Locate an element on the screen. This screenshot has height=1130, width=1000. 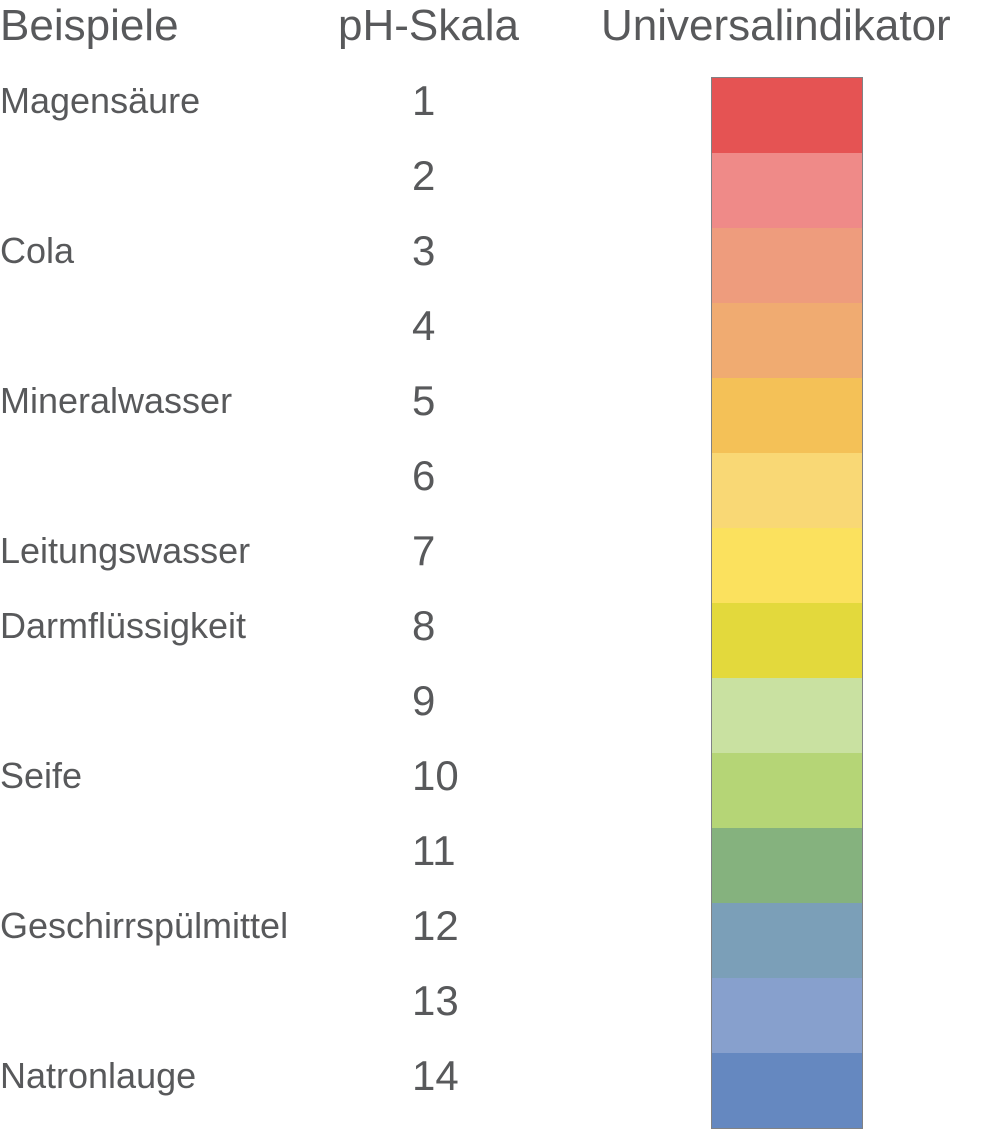
ph-value: 8 is located at coordinates (424, 625).